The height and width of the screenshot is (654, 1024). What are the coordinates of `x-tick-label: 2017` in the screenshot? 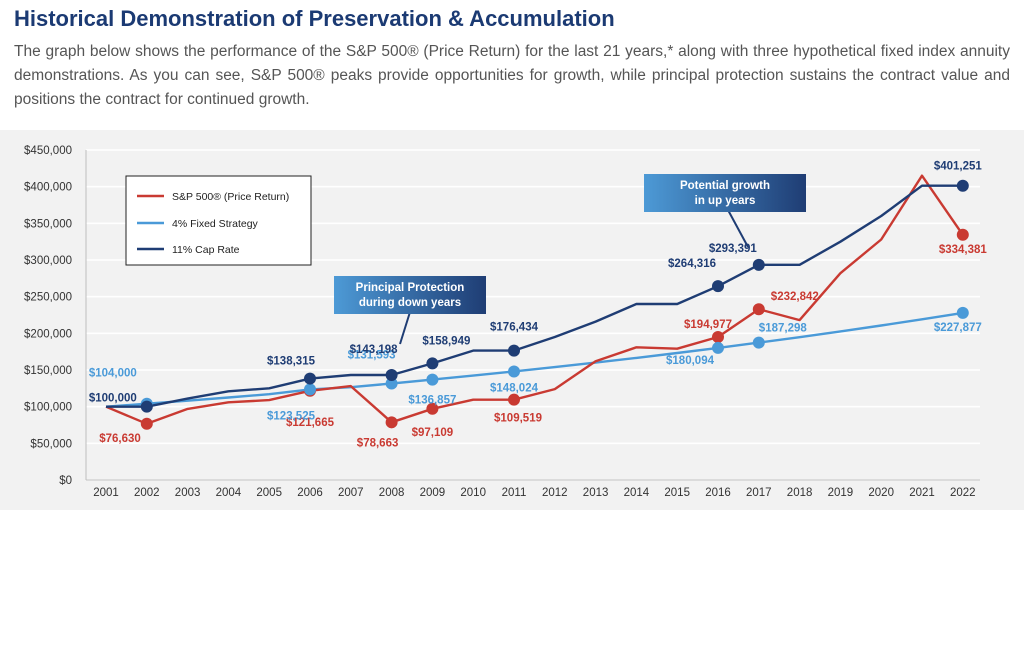 It's located at (759, 493).